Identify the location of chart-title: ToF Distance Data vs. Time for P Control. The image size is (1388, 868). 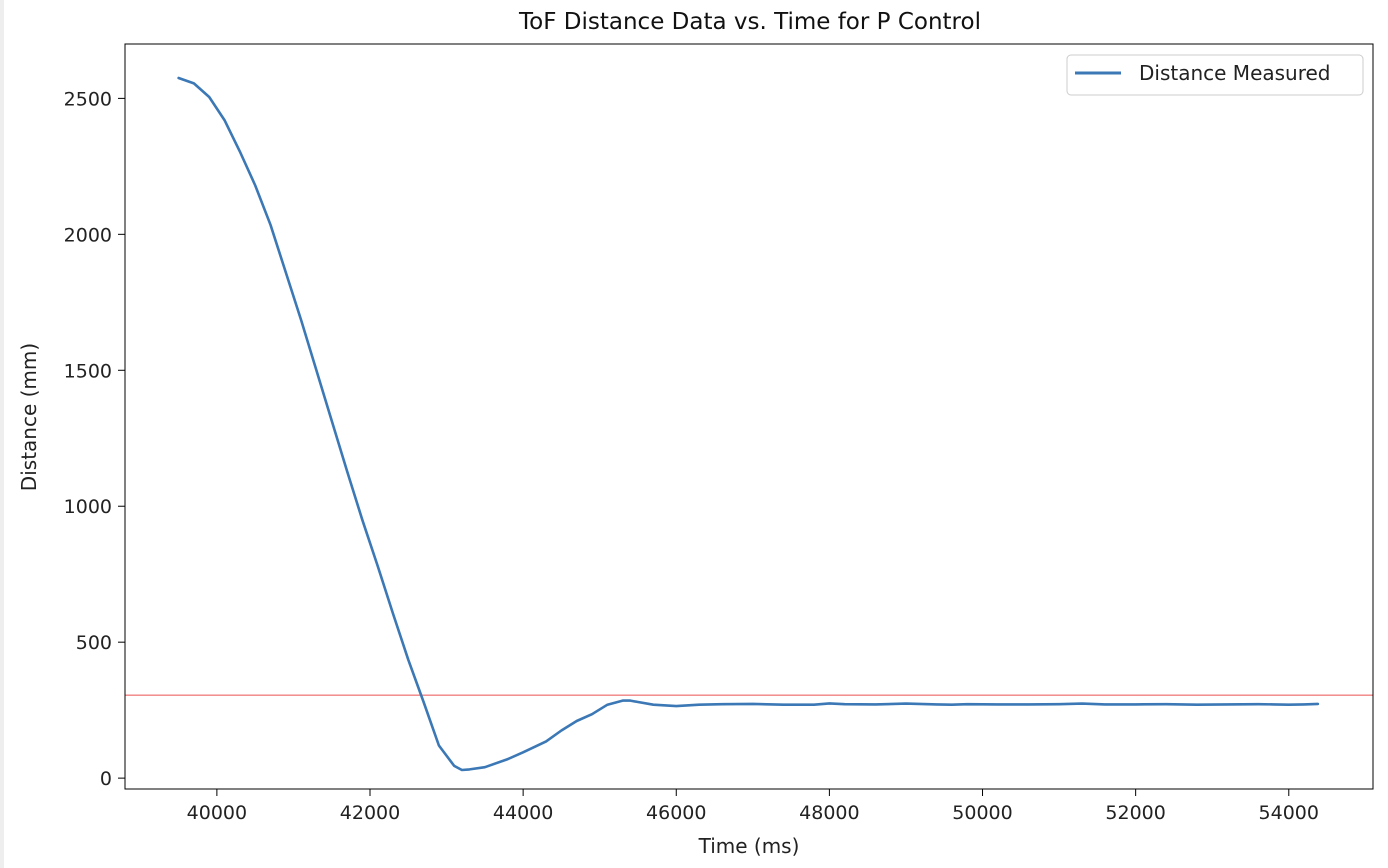
(749, 22).